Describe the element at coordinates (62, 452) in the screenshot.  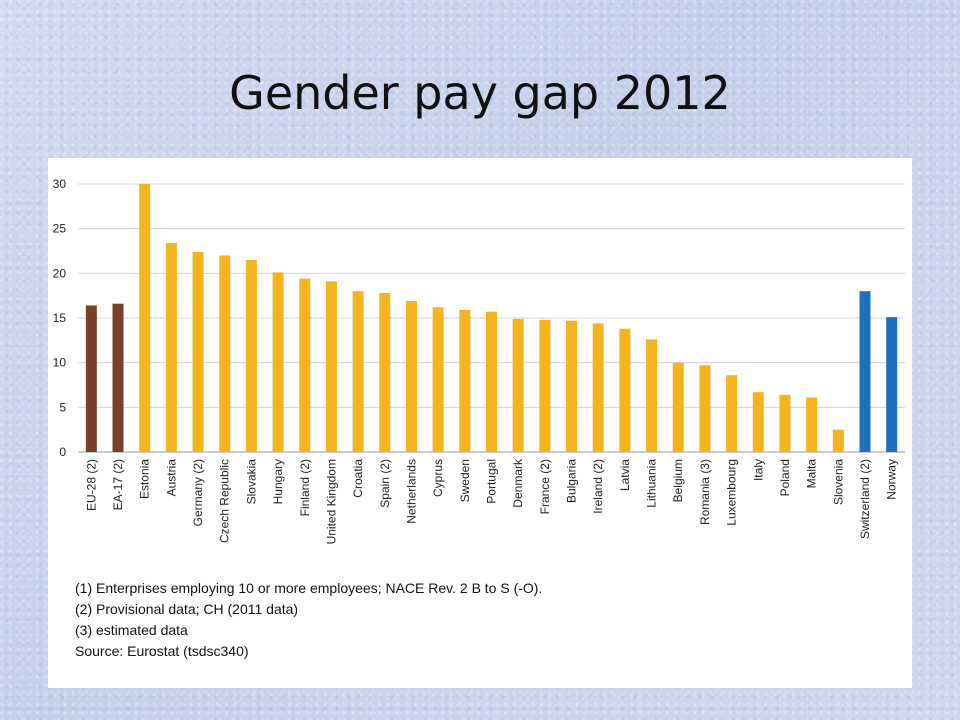
I see `y-tick-label: 0` at that location.